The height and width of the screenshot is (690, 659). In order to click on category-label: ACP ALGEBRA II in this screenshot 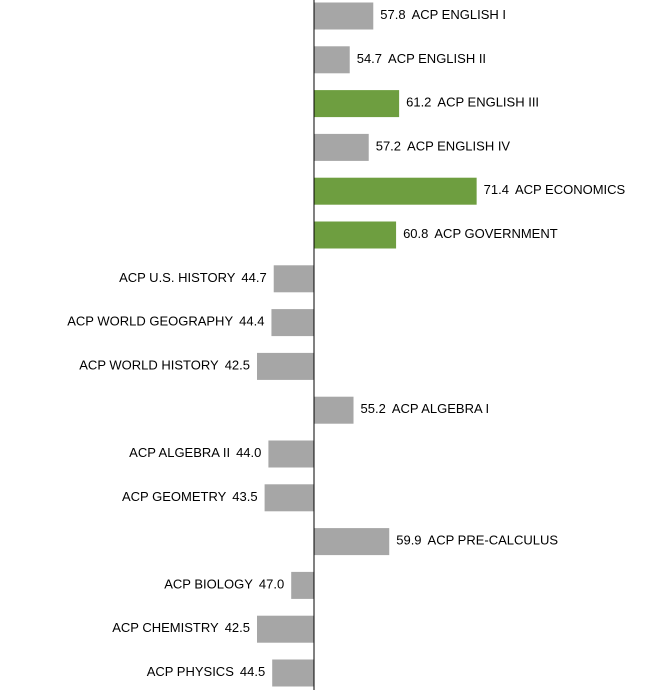, I will do `click(179, 452)`.